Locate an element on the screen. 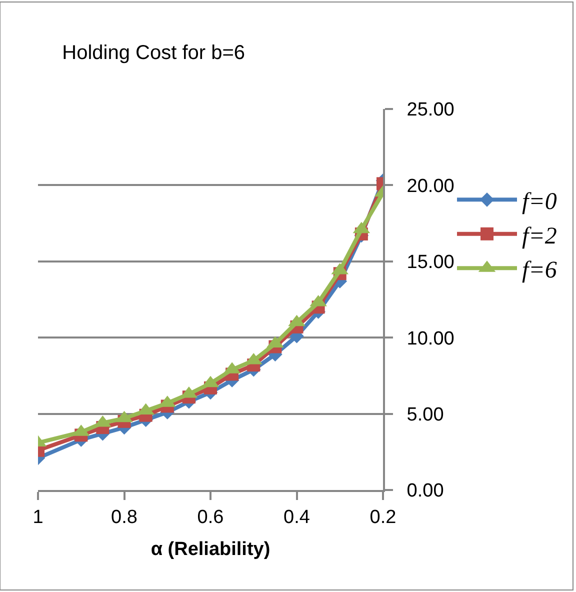 This screenshot has height=592, width=576. x-tick-label: 0.2 is located at coordinates (383, 517).